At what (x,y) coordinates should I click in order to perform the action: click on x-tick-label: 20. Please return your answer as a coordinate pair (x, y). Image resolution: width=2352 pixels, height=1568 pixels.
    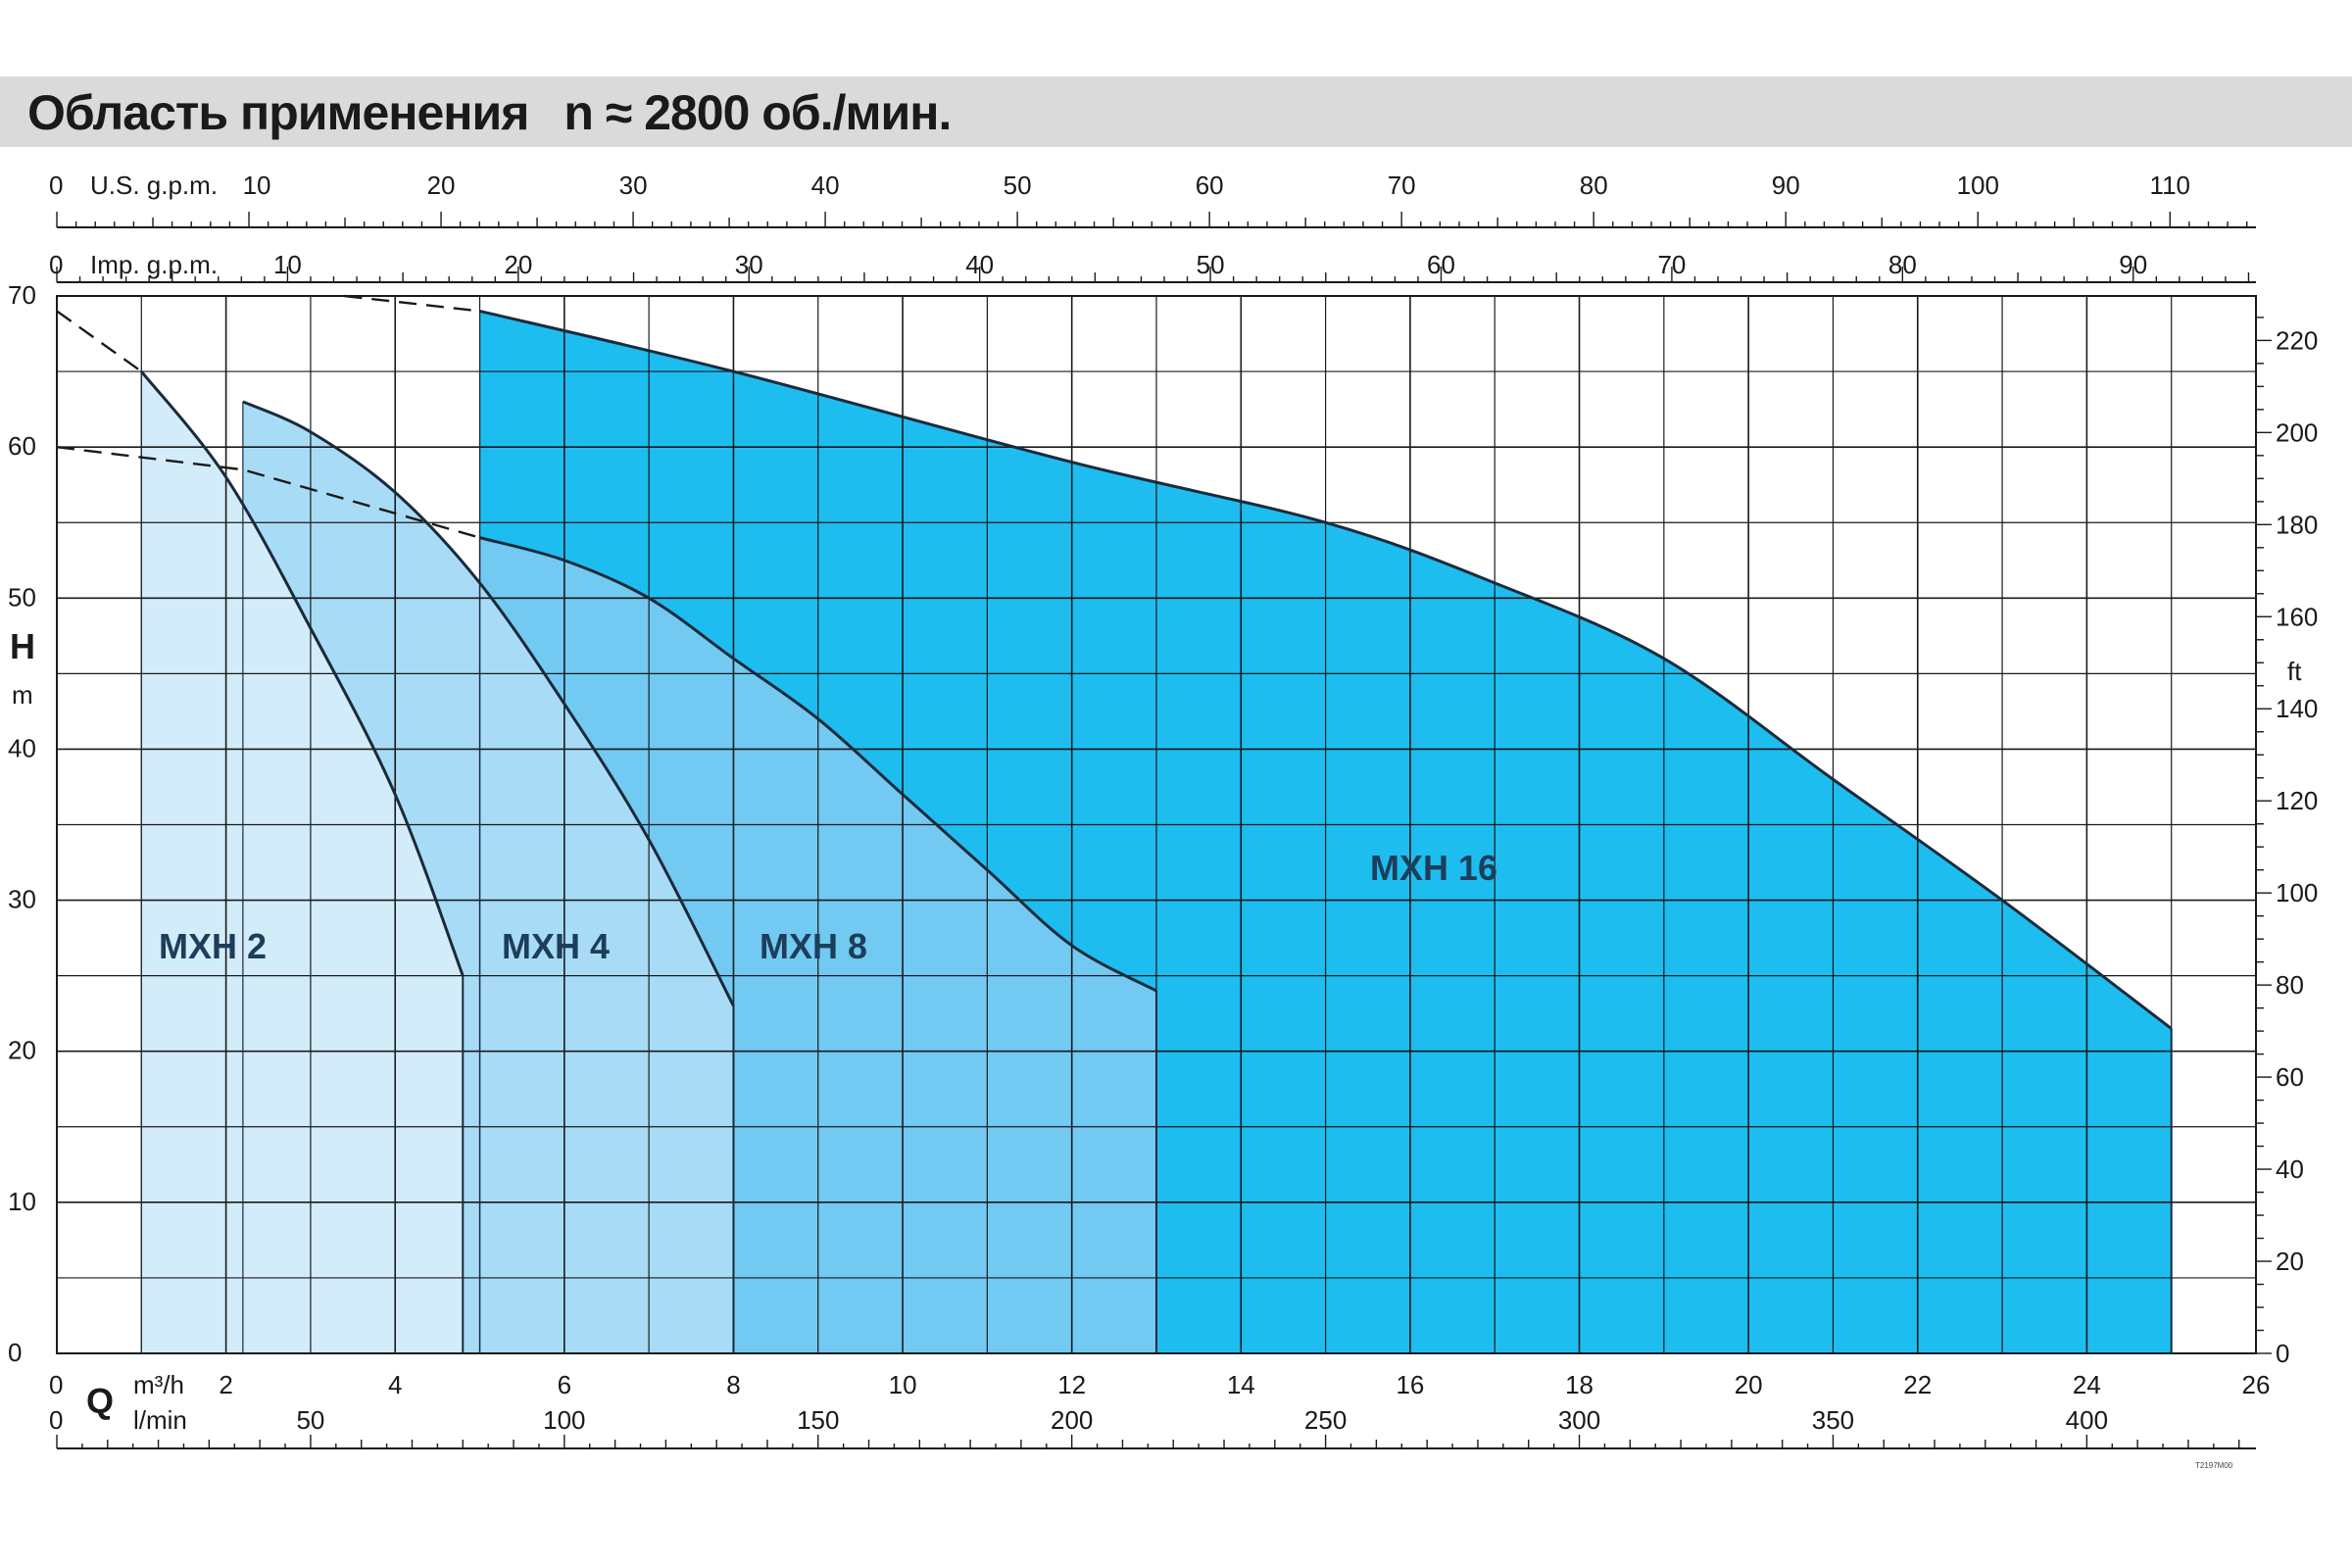
    Looking at the image, I should click on (1749, 1384).